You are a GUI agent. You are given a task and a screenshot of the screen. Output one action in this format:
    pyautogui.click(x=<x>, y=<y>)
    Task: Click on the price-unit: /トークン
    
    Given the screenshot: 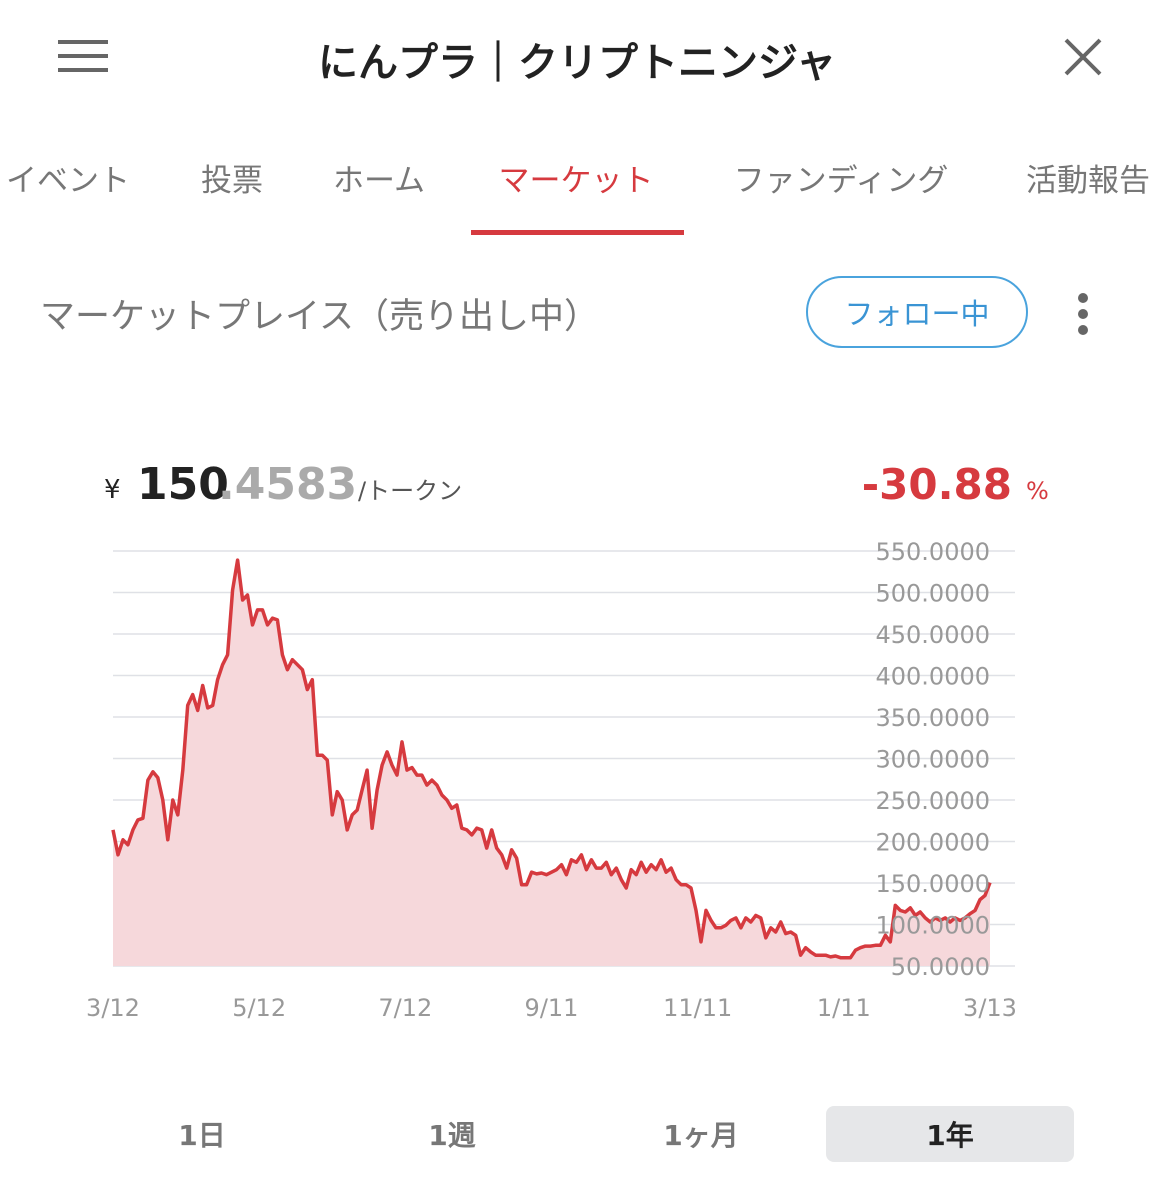 What is the action you would take?
    pyautogui.click(x=410, y=491)
    